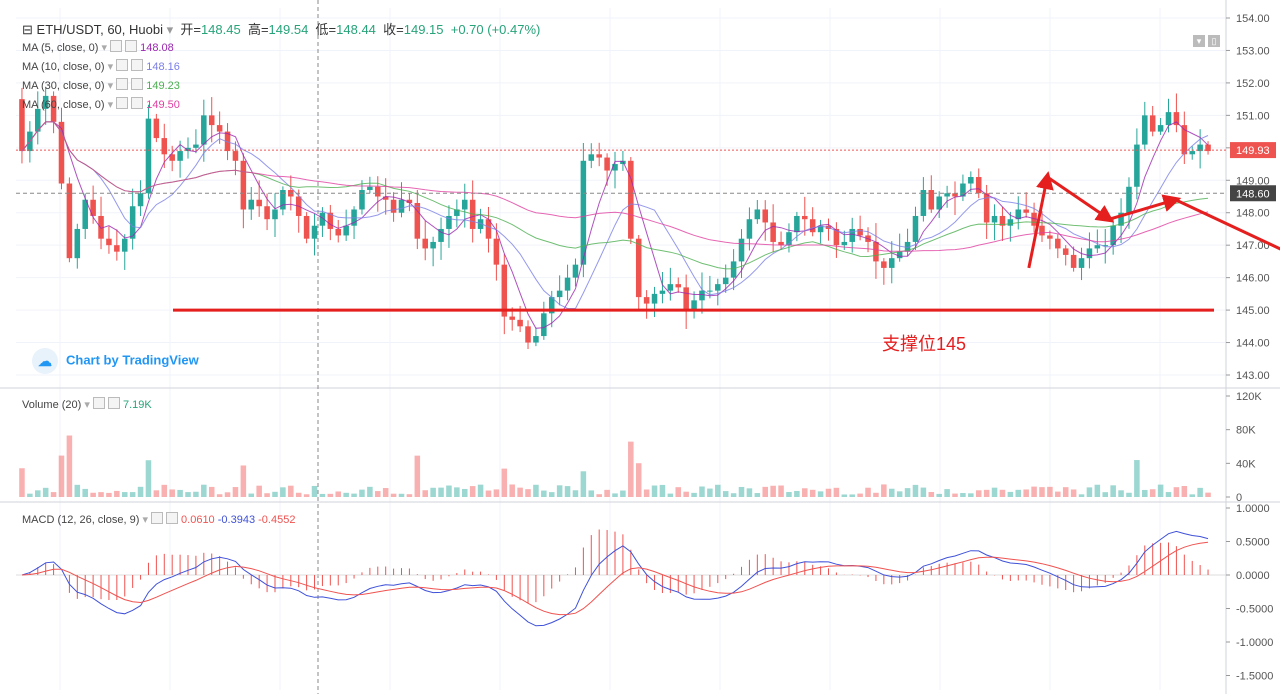 Image resolution: width=1280 pixels, height=694 pixels. I want to click on legend-label: MA (30, close, 0), so click(63, 86).